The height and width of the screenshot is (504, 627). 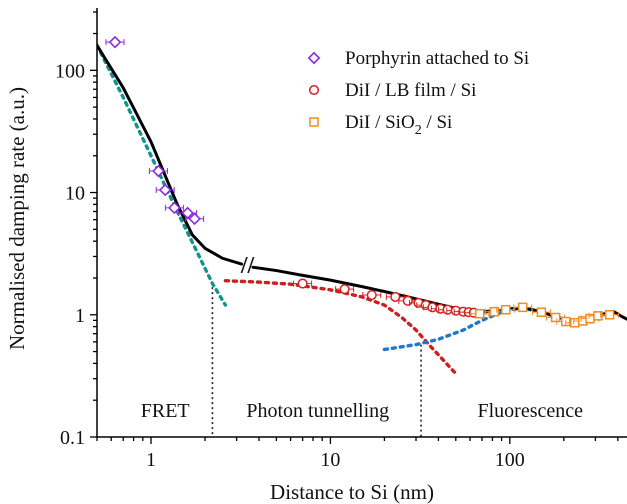 What do you see at coordinates (247, 266) in the screenshot?
I see `axis-break-marker: //` at bounding box center [247, 266].